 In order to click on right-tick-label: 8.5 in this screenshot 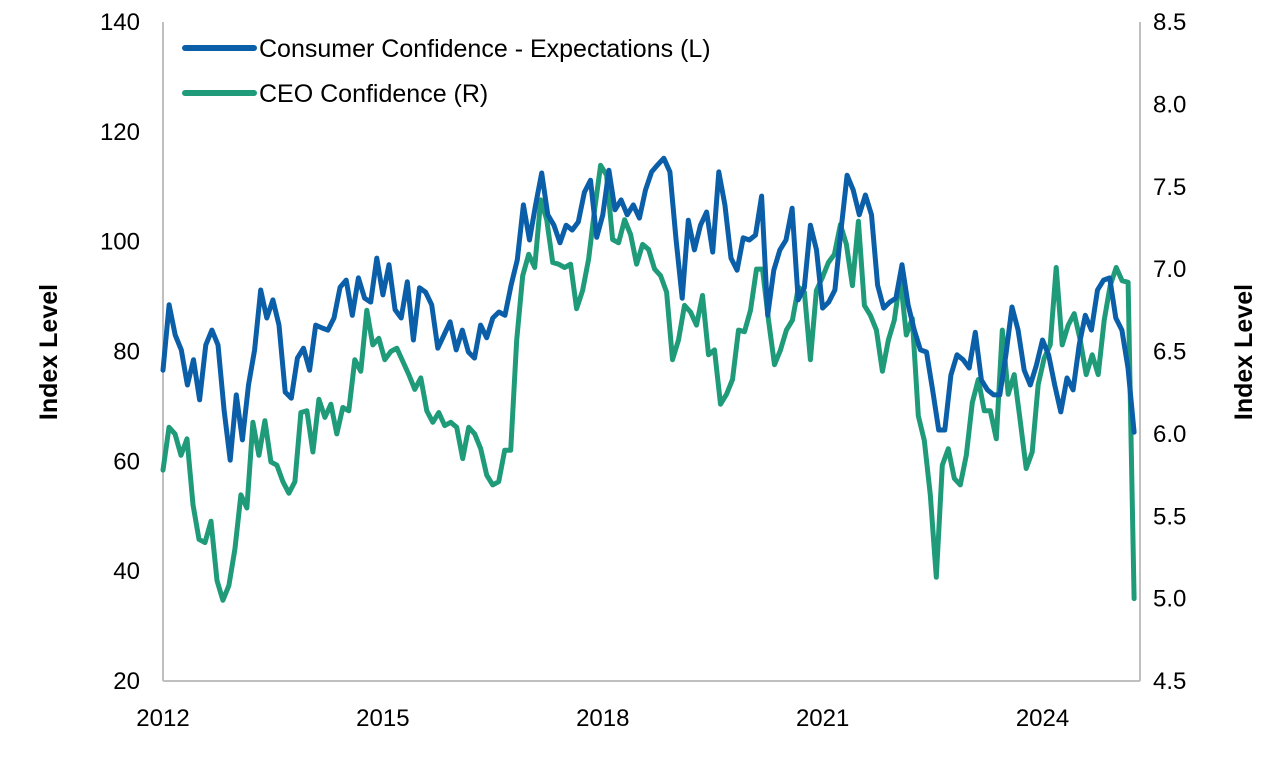, I will do `click(1169, 22)`.